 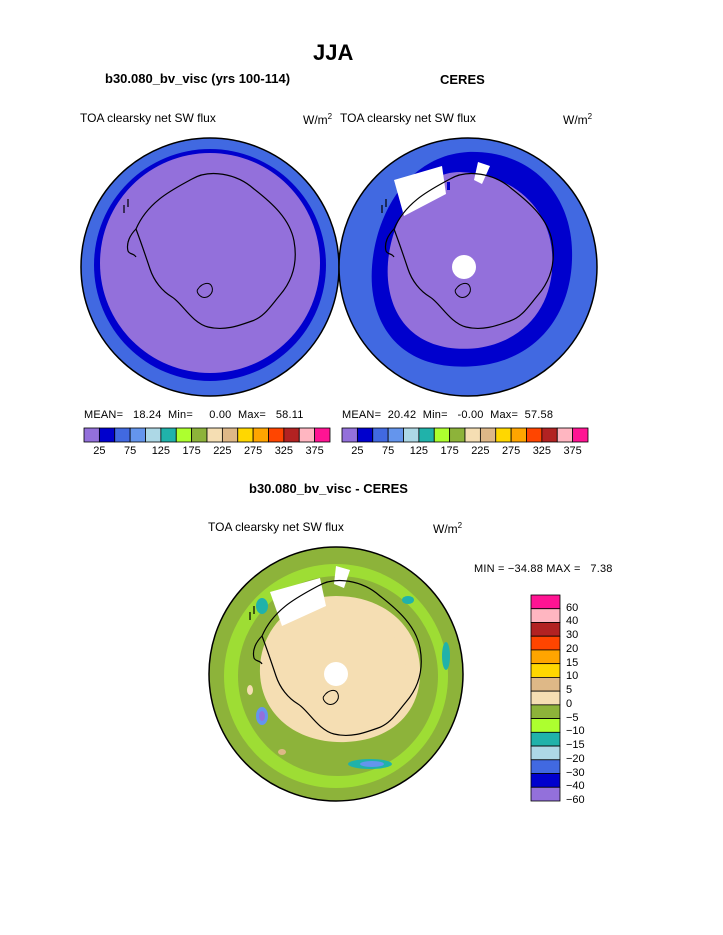 What do you see at coordinates (572, 451) in the screenshot?
I see `panel2-colorbar-tick-label: 375` at bounding box center [572, 451].